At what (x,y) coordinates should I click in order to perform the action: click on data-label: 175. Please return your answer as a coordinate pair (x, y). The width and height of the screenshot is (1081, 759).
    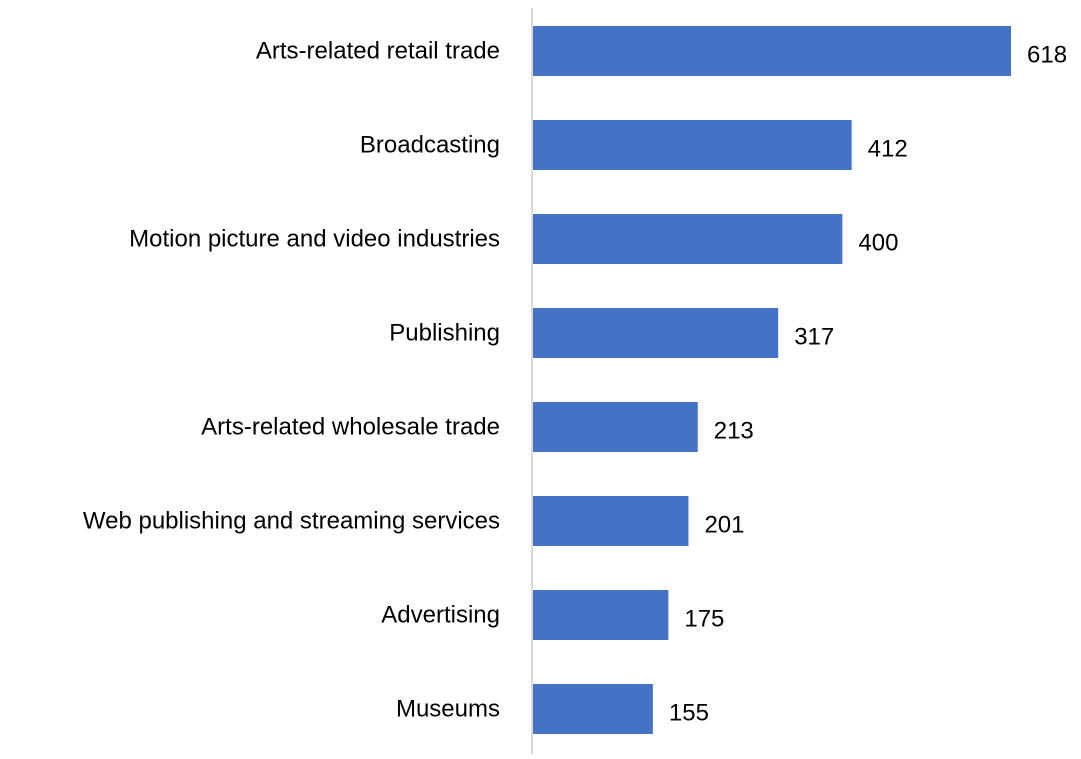
    Looking at the image, I should click on (704, 619).